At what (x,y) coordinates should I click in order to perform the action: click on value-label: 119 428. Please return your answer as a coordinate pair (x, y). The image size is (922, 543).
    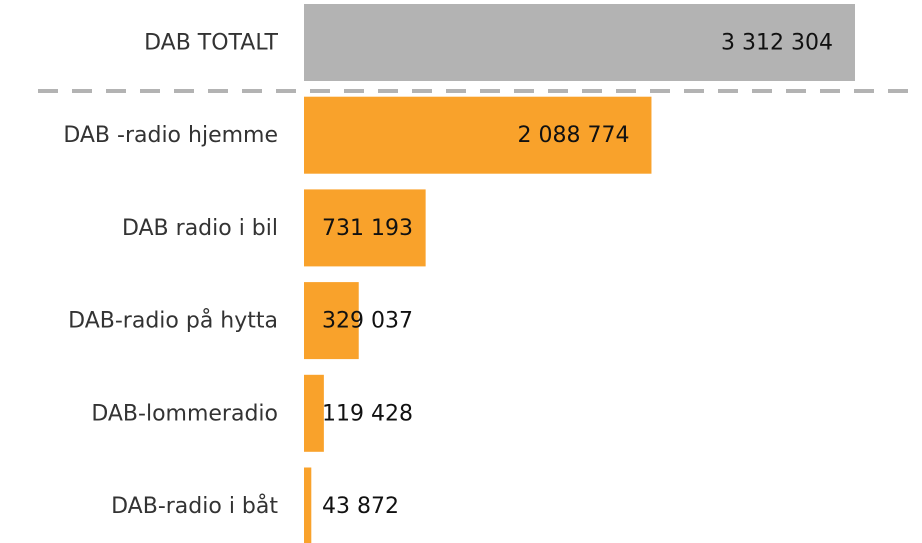
    Looking at the image, I should click on (367, 413).